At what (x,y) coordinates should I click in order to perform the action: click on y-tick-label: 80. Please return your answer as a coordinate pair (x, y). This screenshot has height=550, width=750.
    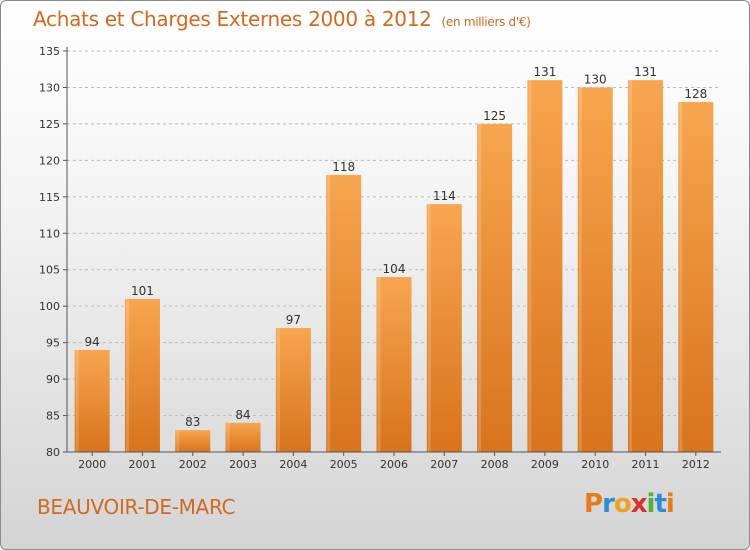
    Looking at the image, I should click on (53, 452).